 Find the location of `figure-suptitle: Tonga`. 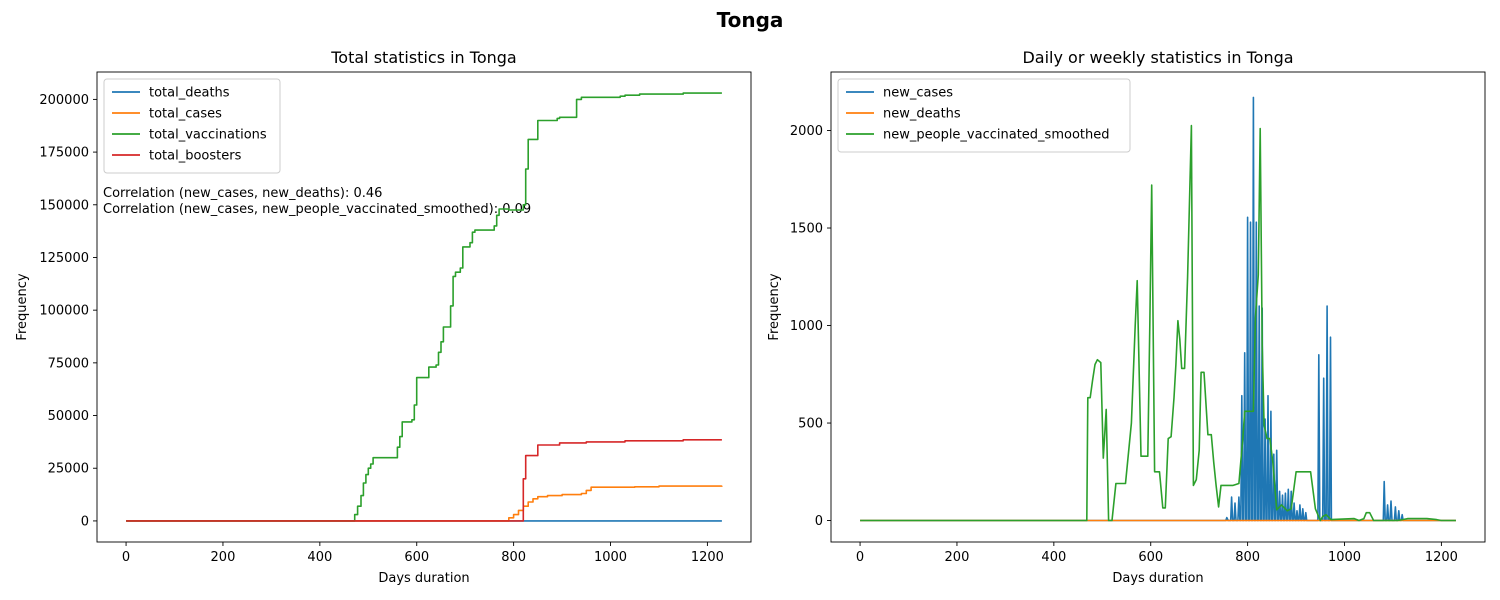

figure-suptitle: Tonga is located at coordinates (750, 20).